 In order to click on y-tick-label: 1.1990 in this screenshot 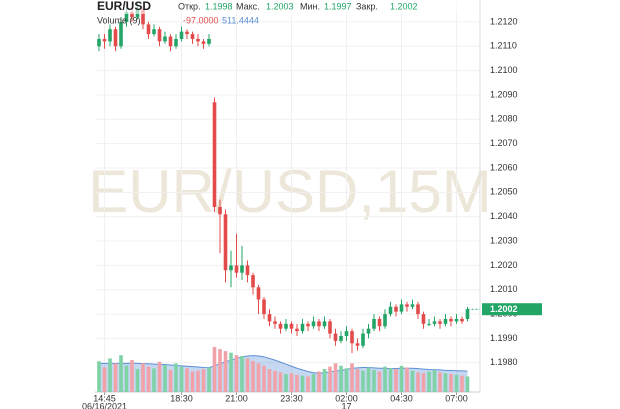, I will do `click(504, 338)`.